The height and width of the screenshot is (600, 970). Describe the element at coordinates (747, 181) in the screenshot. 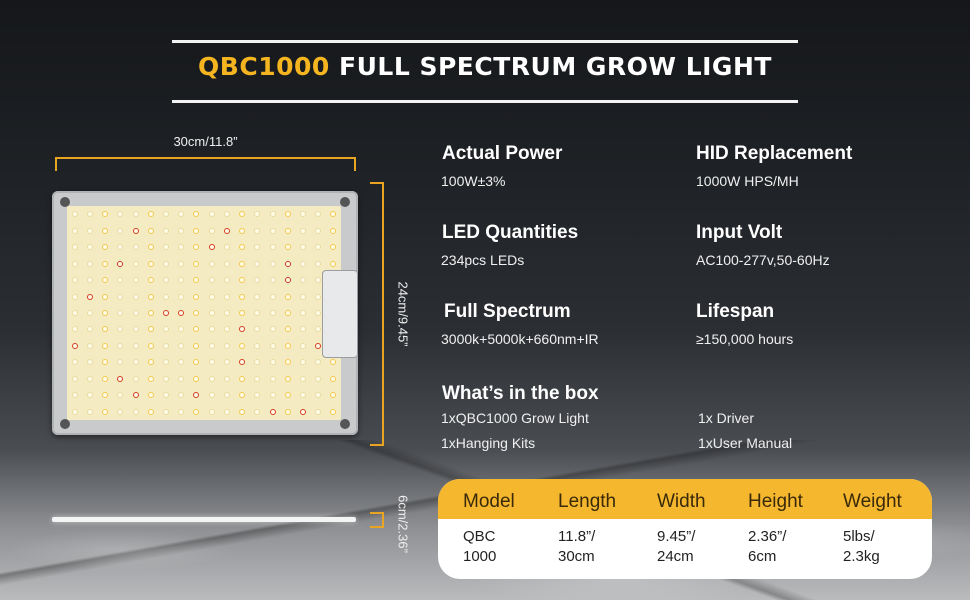

I see `spec-value-hid: 1000W HPS/MH` at that location.